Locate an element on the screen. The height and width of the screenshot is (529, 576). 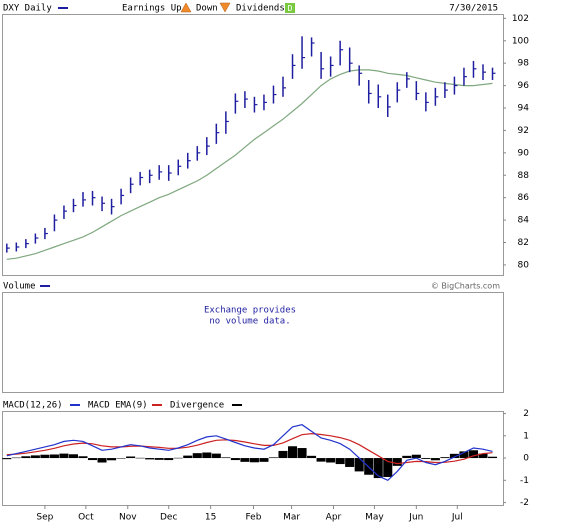
y-tick-label: 1 is located at coordinates (526, 436).